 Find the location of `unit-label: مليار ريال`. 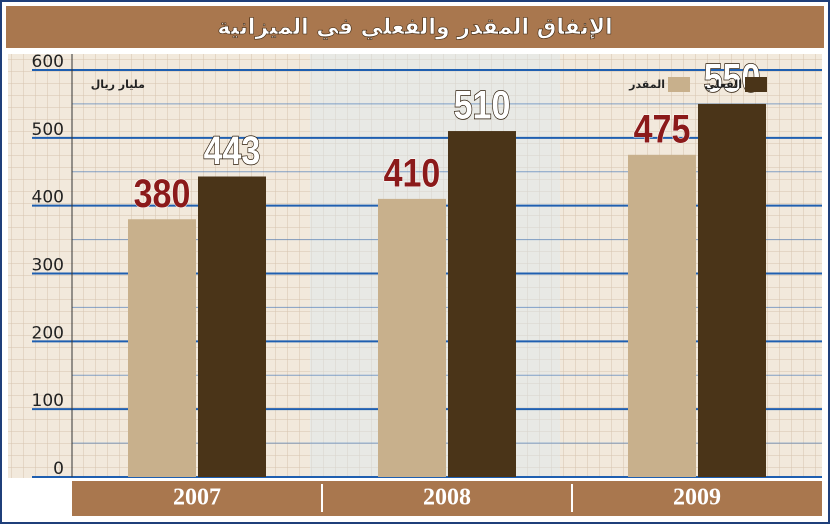

unit-label: مليار ريال is located at coordinates (118, 84).